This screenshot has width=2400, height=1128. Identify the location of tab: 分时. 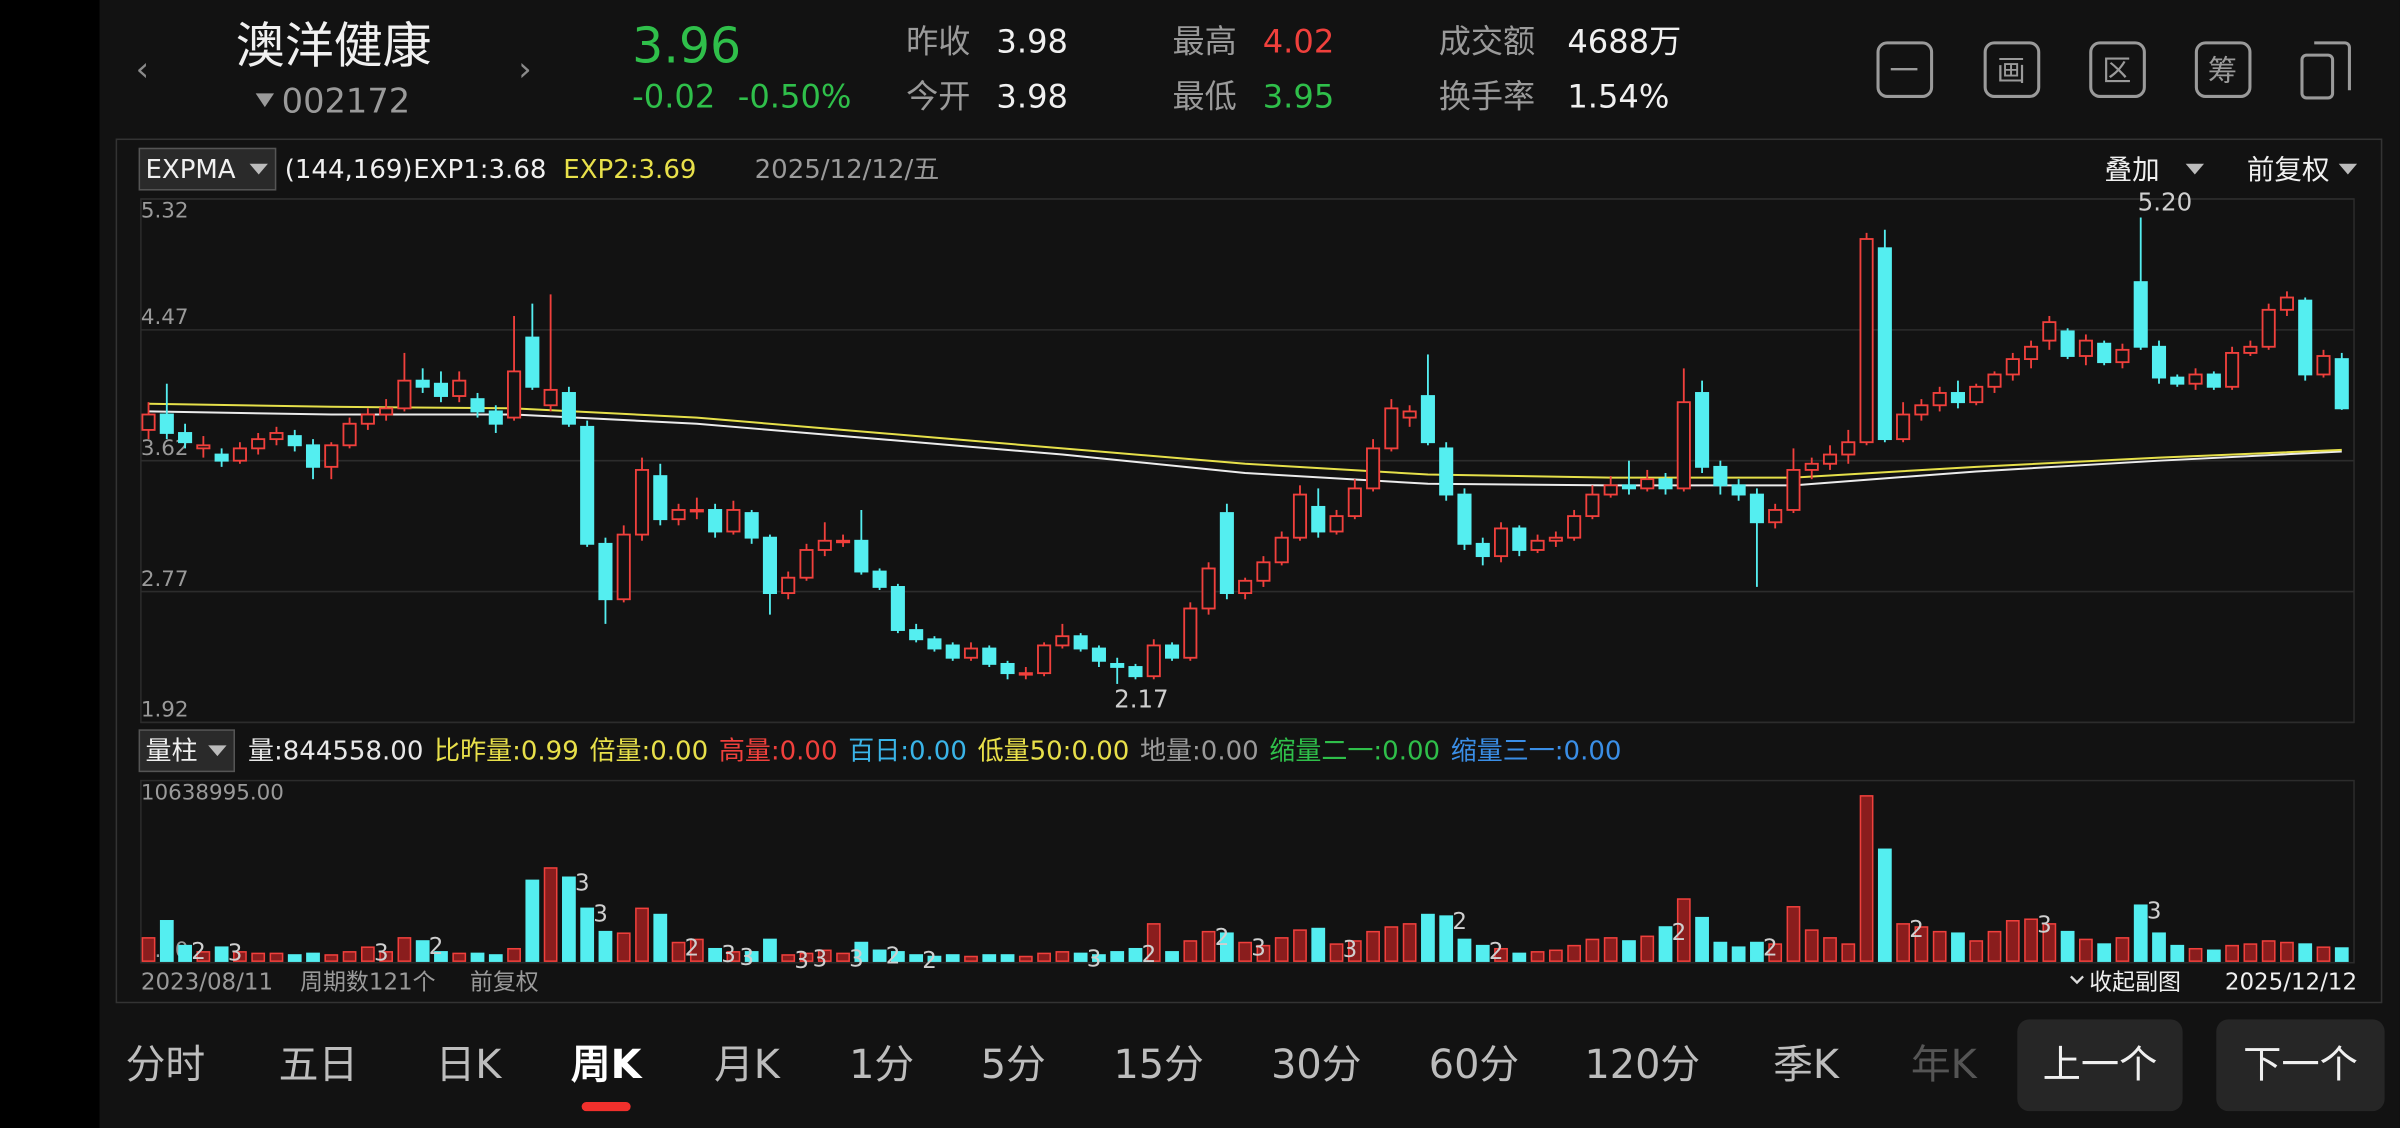
(166, 1065).